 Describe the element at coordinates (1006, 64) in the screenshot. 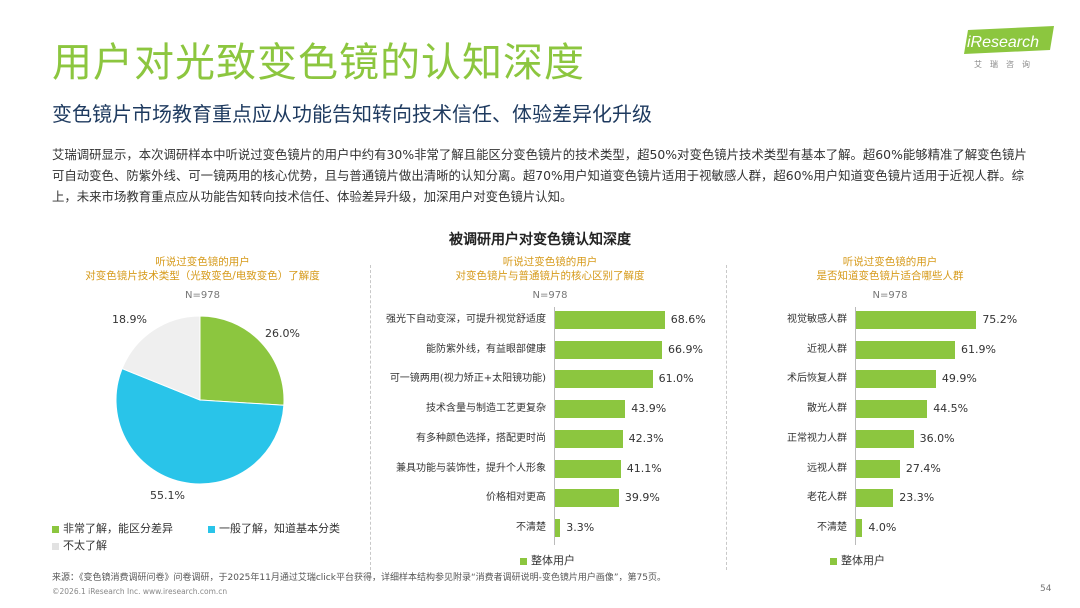

I see `logo-subtext: 艾瑞咨询` at that location.